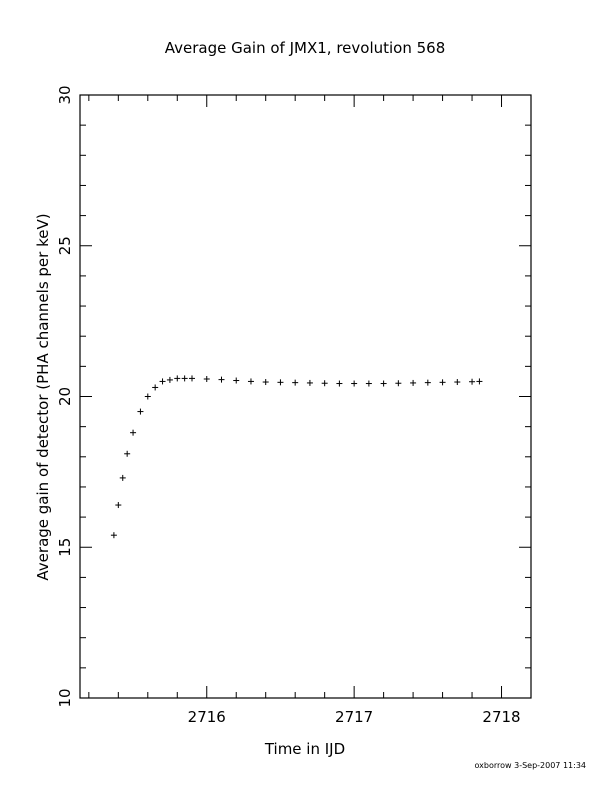  Describe the element at coordinates (305, 48) in the screenshot. I see `chart-title: Average Gain of JMX1, revolution 568` at that location.